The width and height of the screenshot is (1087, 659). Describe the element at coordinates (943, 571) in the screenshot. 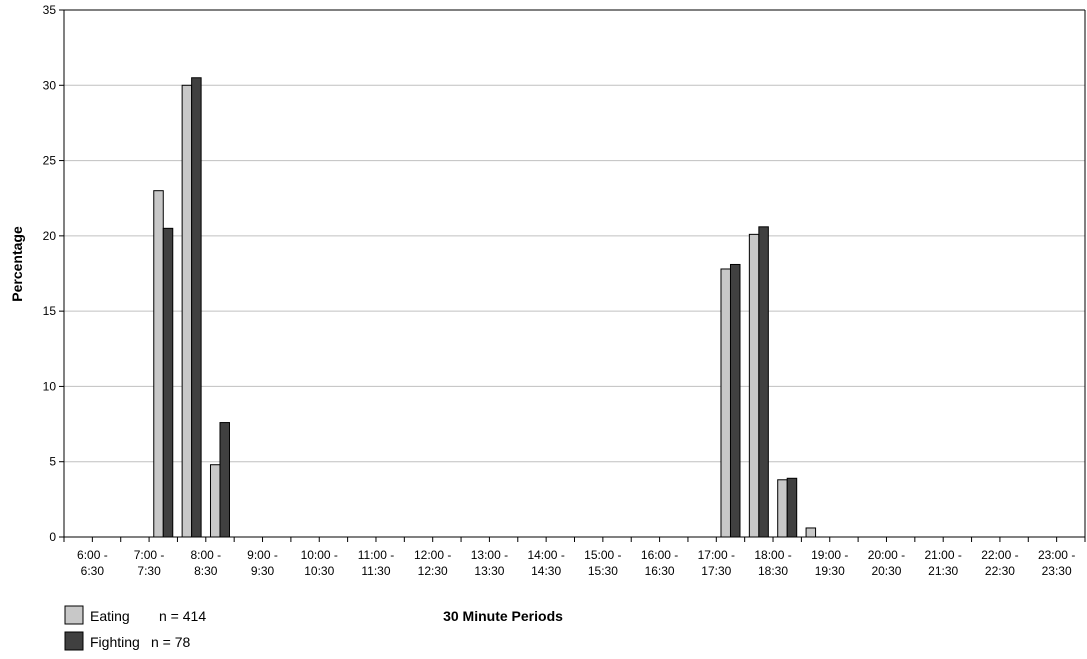

I see `x-tick-label: 21:30` at that location.